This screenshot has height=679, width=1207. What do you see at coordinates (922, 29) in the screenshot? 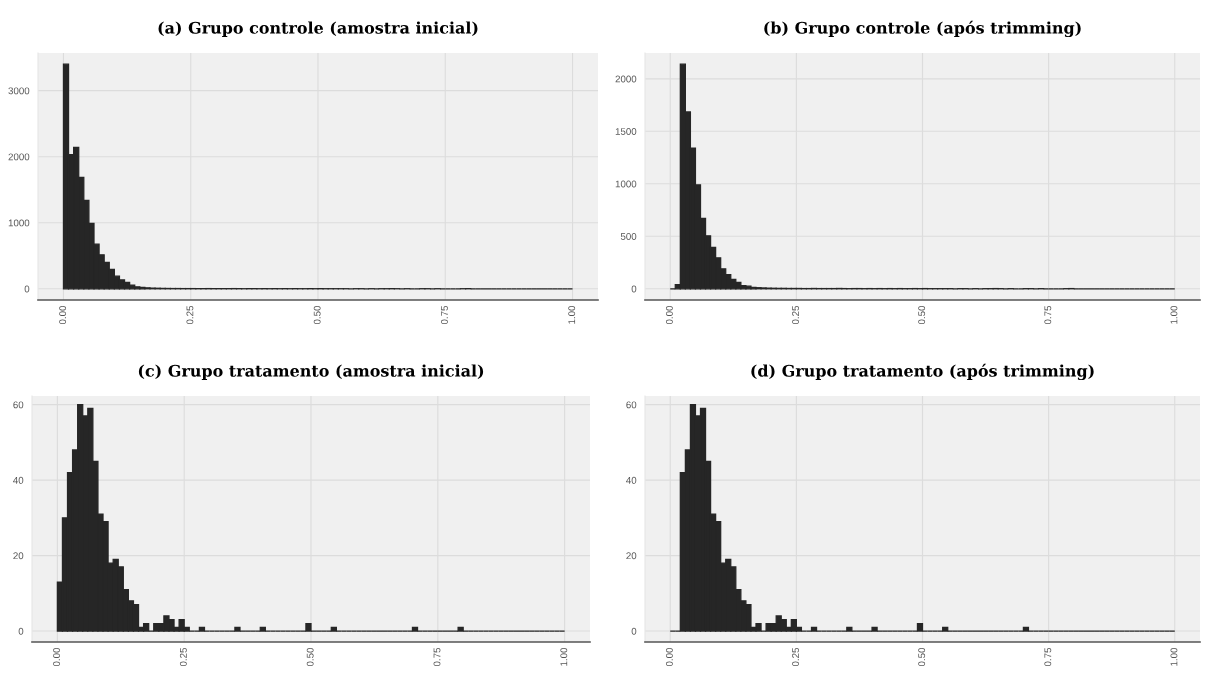
I see `chart-title: (b) Grupo controle (após trimming)` at bounding box center [922, 29].